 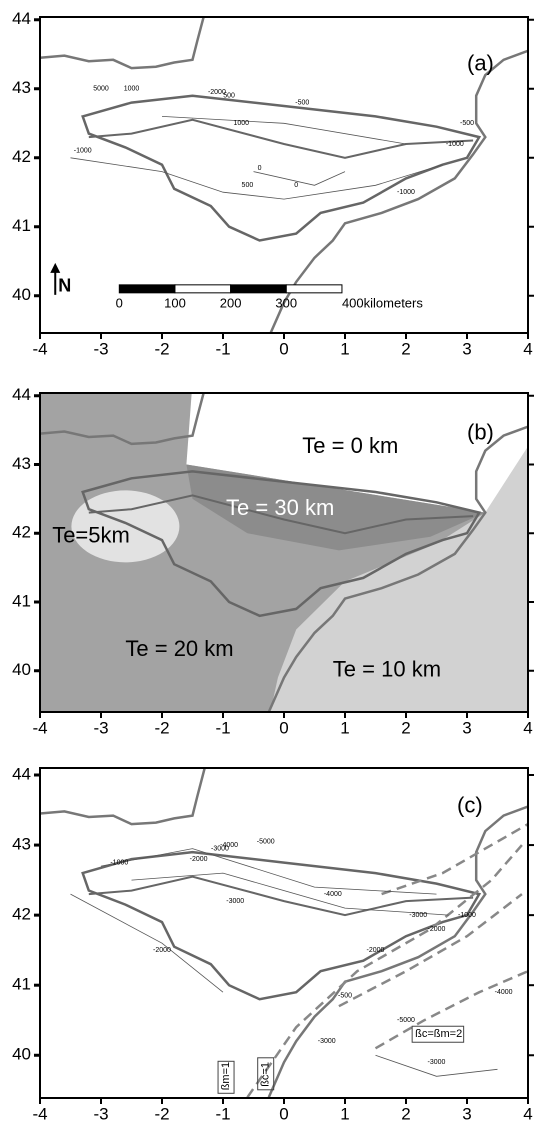 I want to click on zone-label: Te = 30 km, so click(x=280, y=507).